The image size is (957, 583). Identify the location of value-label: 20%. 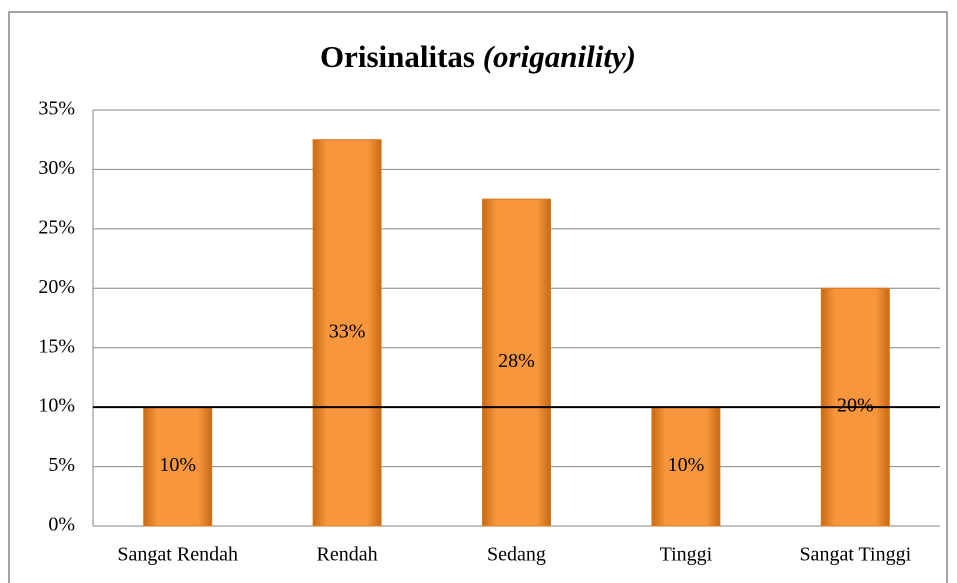
(855, 406).